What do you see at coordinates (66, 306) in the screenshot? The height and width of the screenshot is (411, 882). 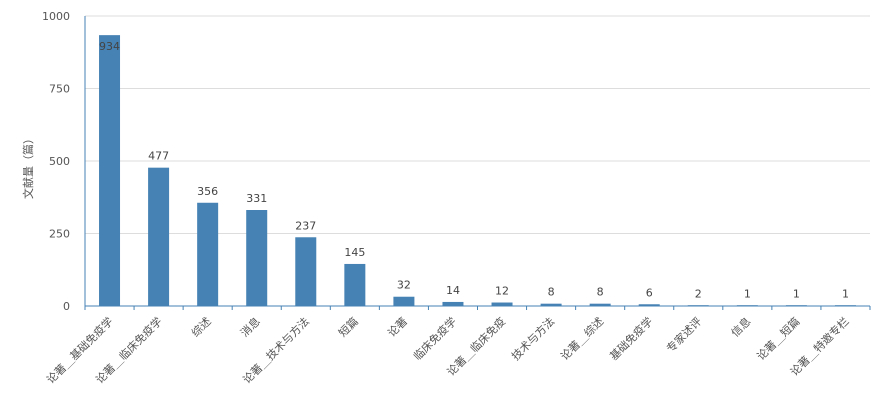 I see `y-tick-label: 0` at bounding box center [66, 306].